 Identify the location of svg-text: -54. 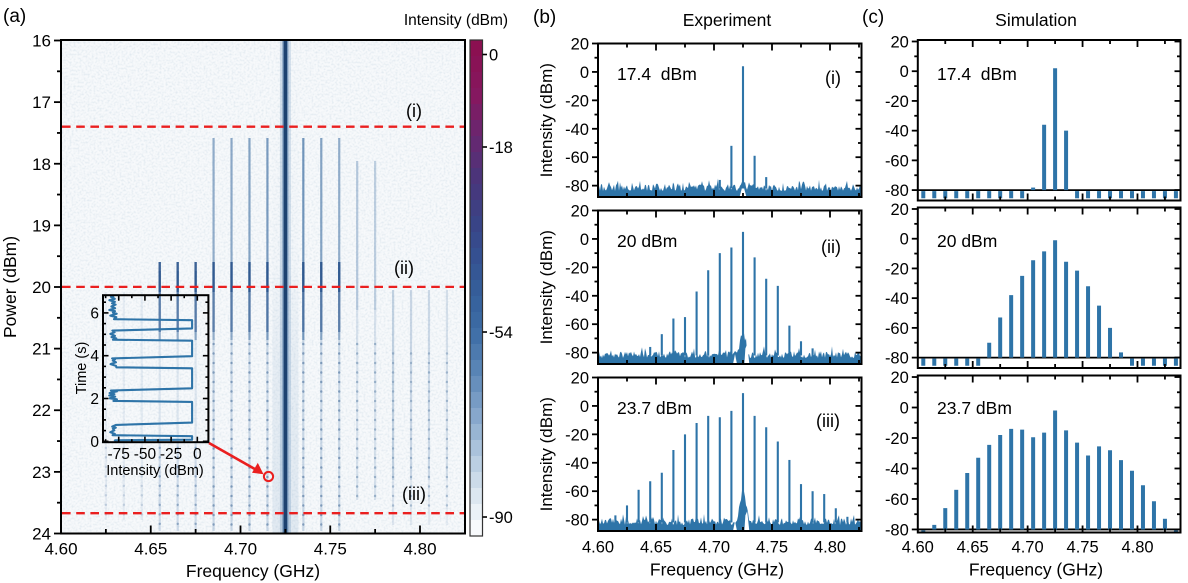
(501, 333).